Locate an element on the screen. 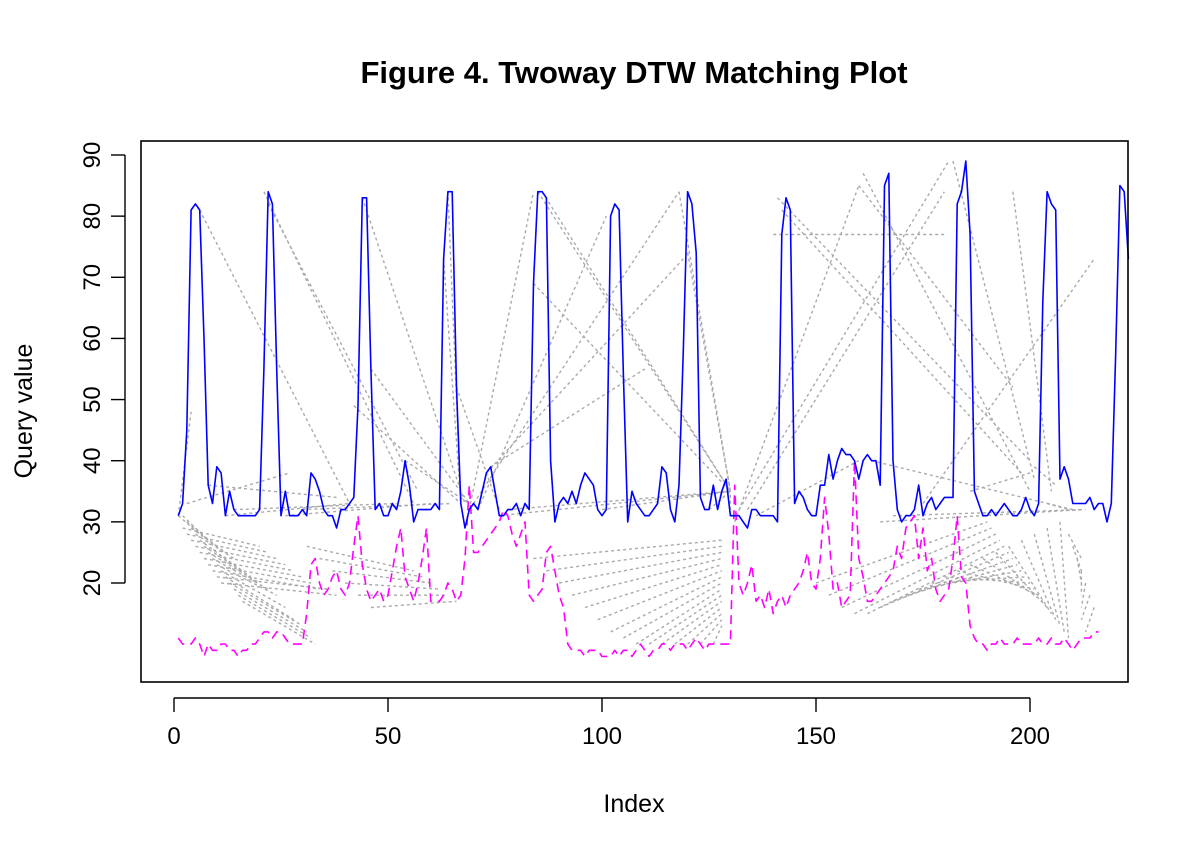  y-axis: 20 30 40 50 60 70 80 90 is located at coordinates (102, 369).